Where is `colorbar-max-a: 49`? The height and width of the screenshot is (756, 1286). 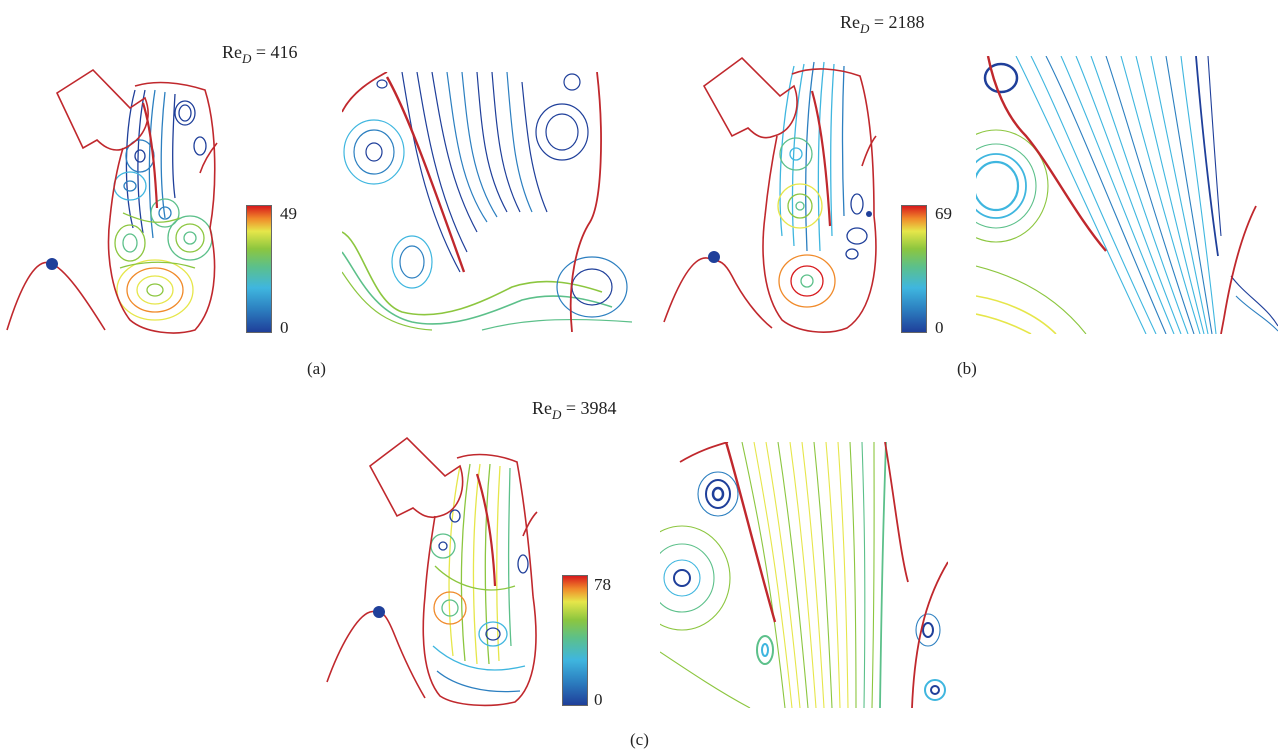 colorbar-max-a: 49 is located at coordinates (288, 213).